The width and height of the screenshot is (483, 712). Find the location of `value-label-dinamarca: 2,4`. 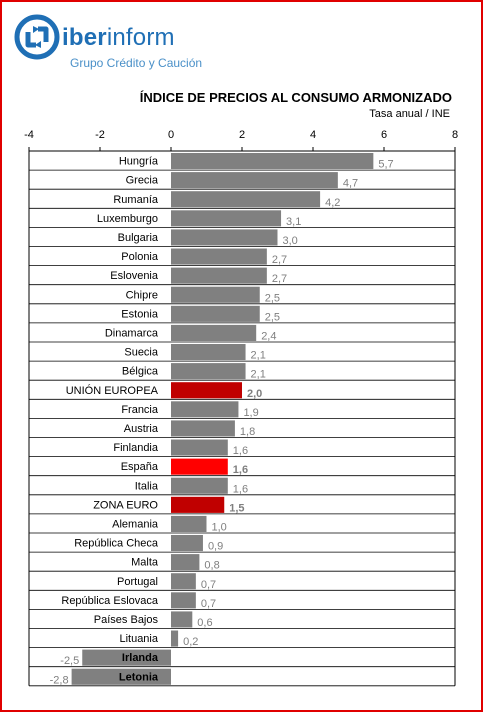

value-label-dinamarca: 2,4 is located at coordinates (268, 336).